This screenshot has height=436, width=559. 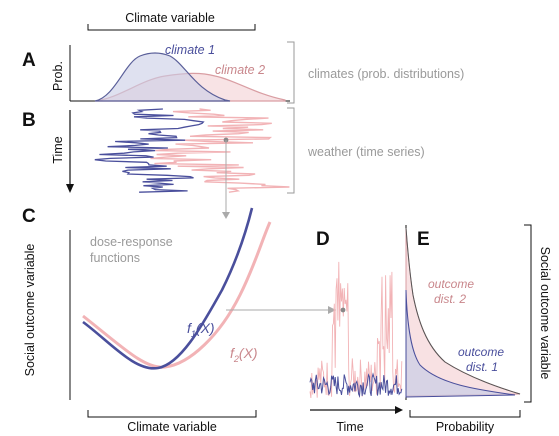 What do you see at coordinates (244, 354) in the screenshot?
I see `f2-label: f2(X)` at bounding box center [244, 354].